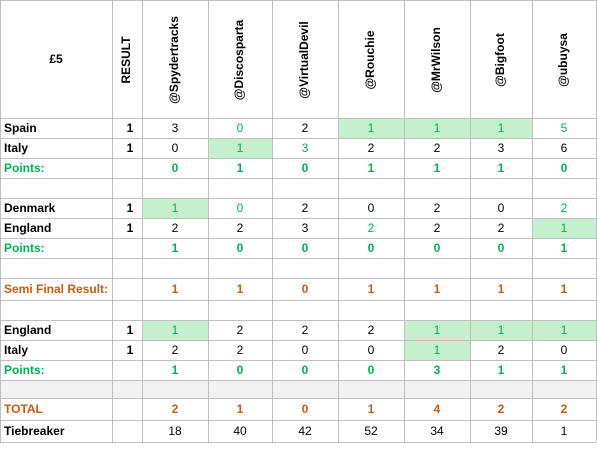 This screenshot has height=450, width=597. What do you see at coordinates (298, 389) in the screenshot?
I see `separator-band` at bounding box center [298, 389].